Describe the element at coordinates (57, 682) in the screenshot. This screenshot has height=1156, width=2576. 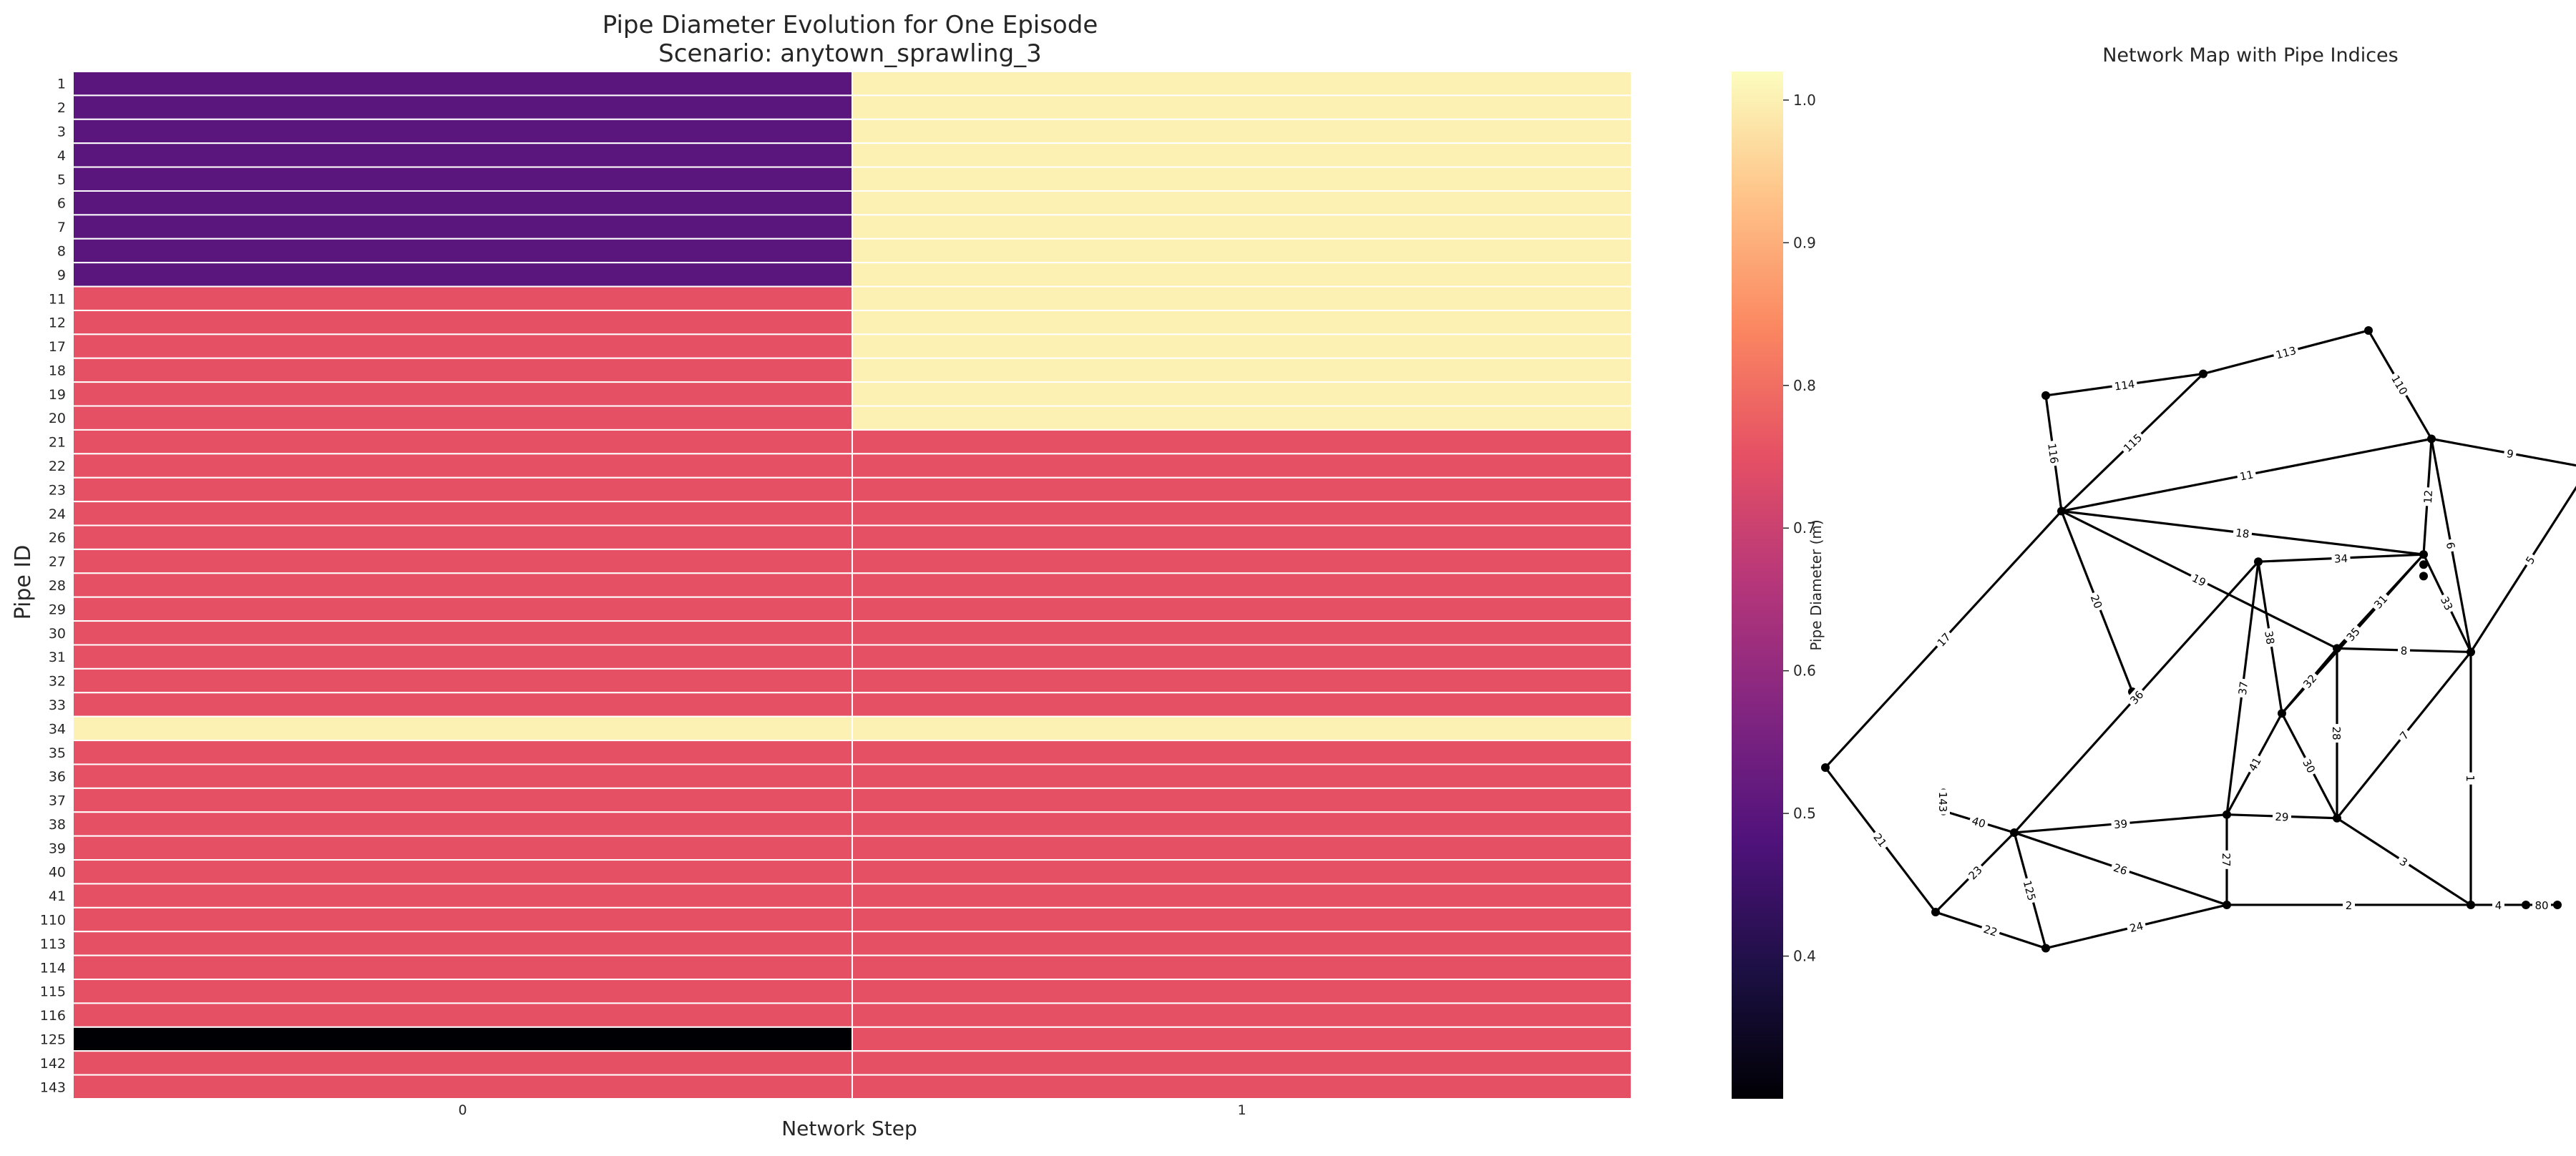
I see `heatmap-y-tick-label: 32` at that location.